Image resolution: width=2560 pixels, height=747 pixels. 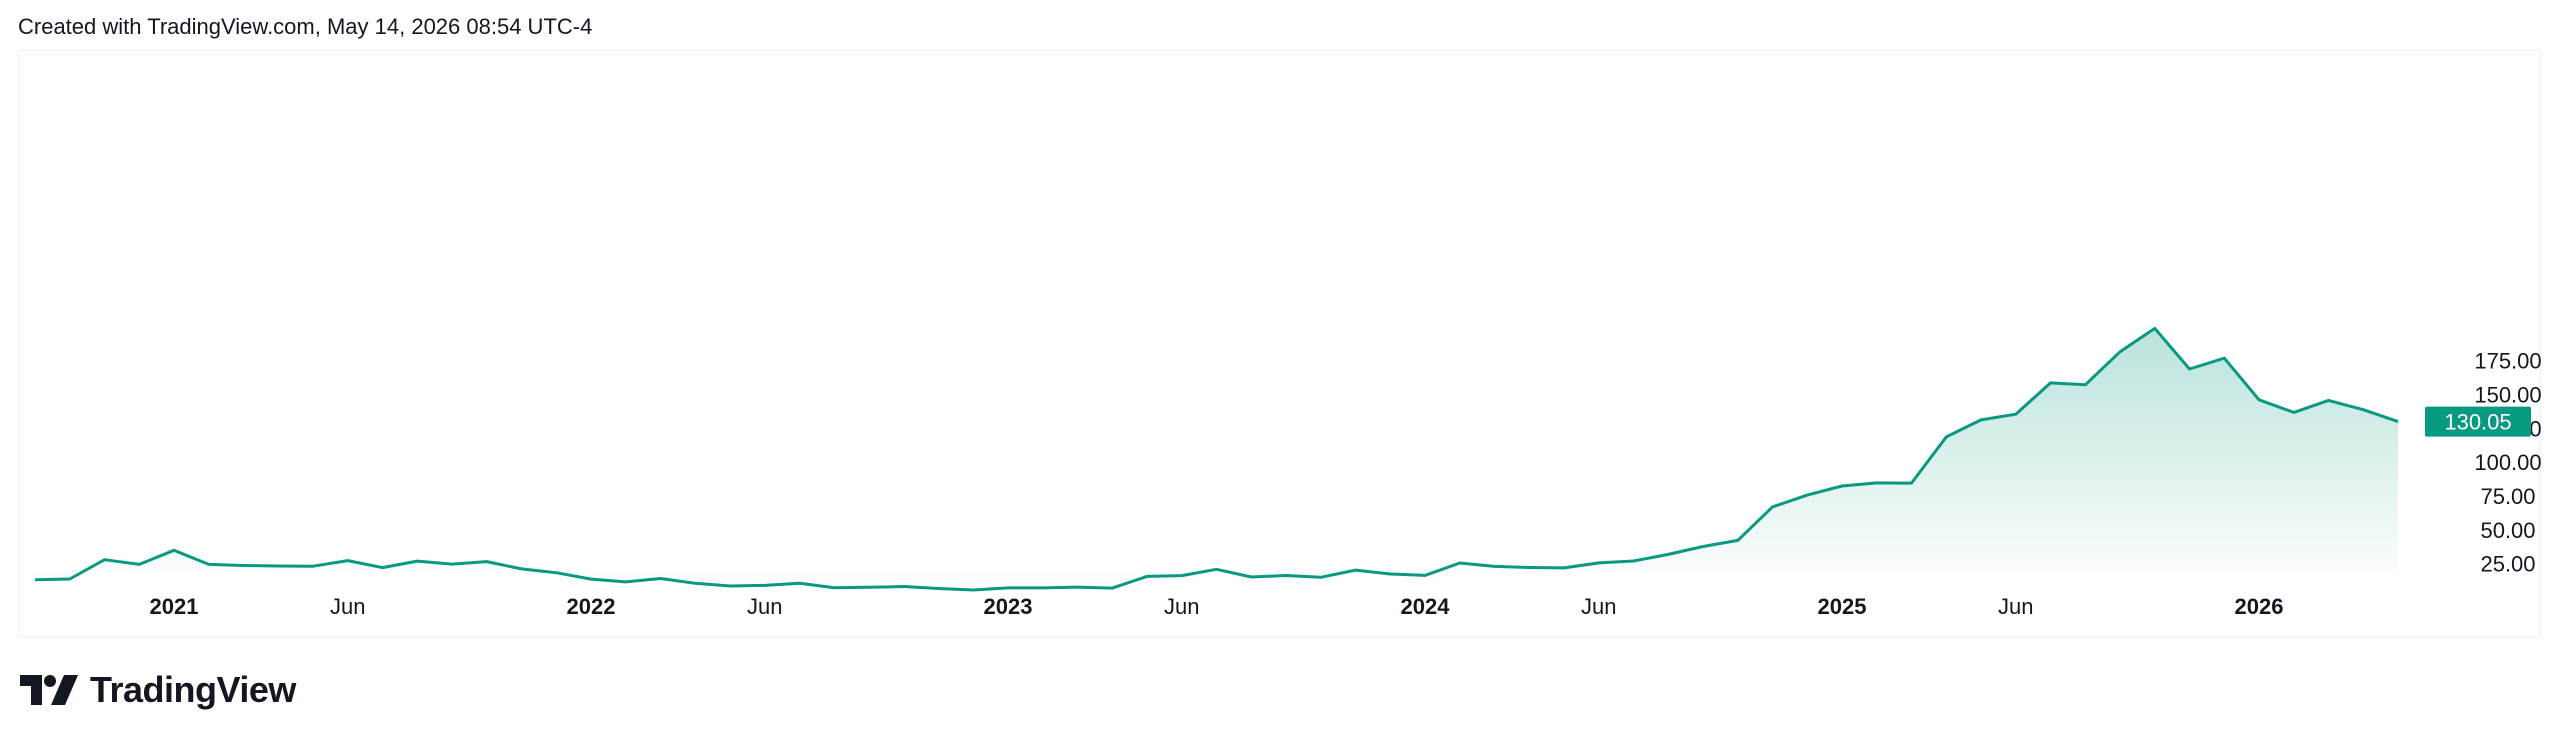 What do you see at coordinates (2259, 606) in the screenshot?
I see `x-tick-label-year: 2026` at bounding box center [2259, 606].